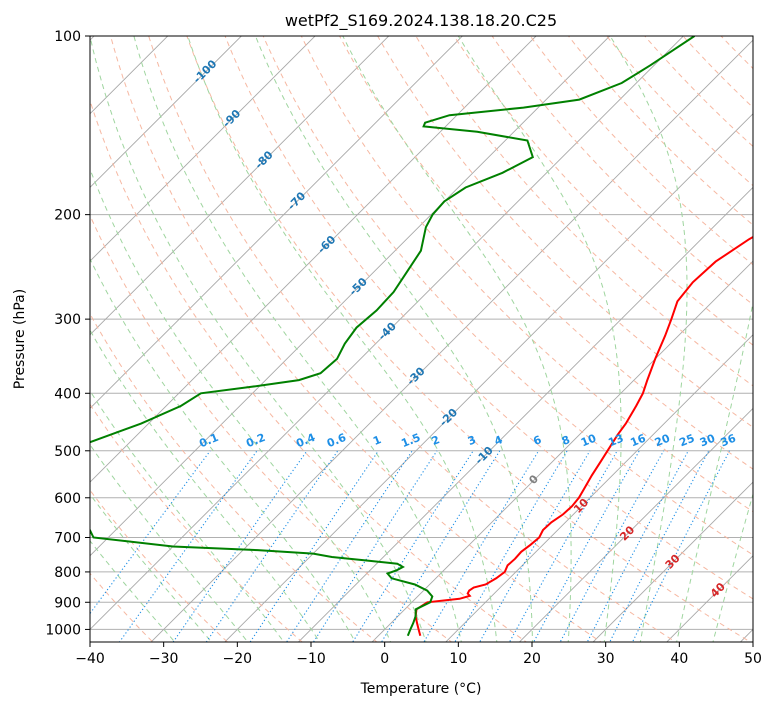  I want to click on x-tick-label: 0, so click(384, 659).